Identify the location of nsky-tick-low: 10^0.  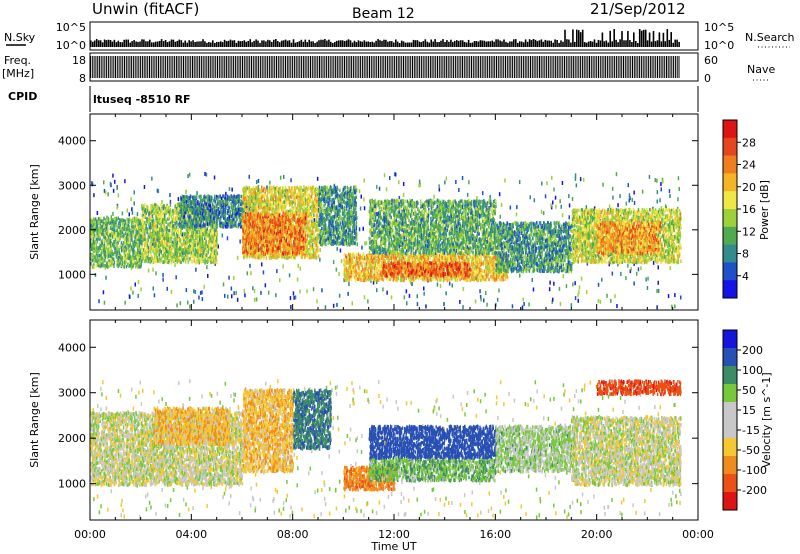
(71, 45).